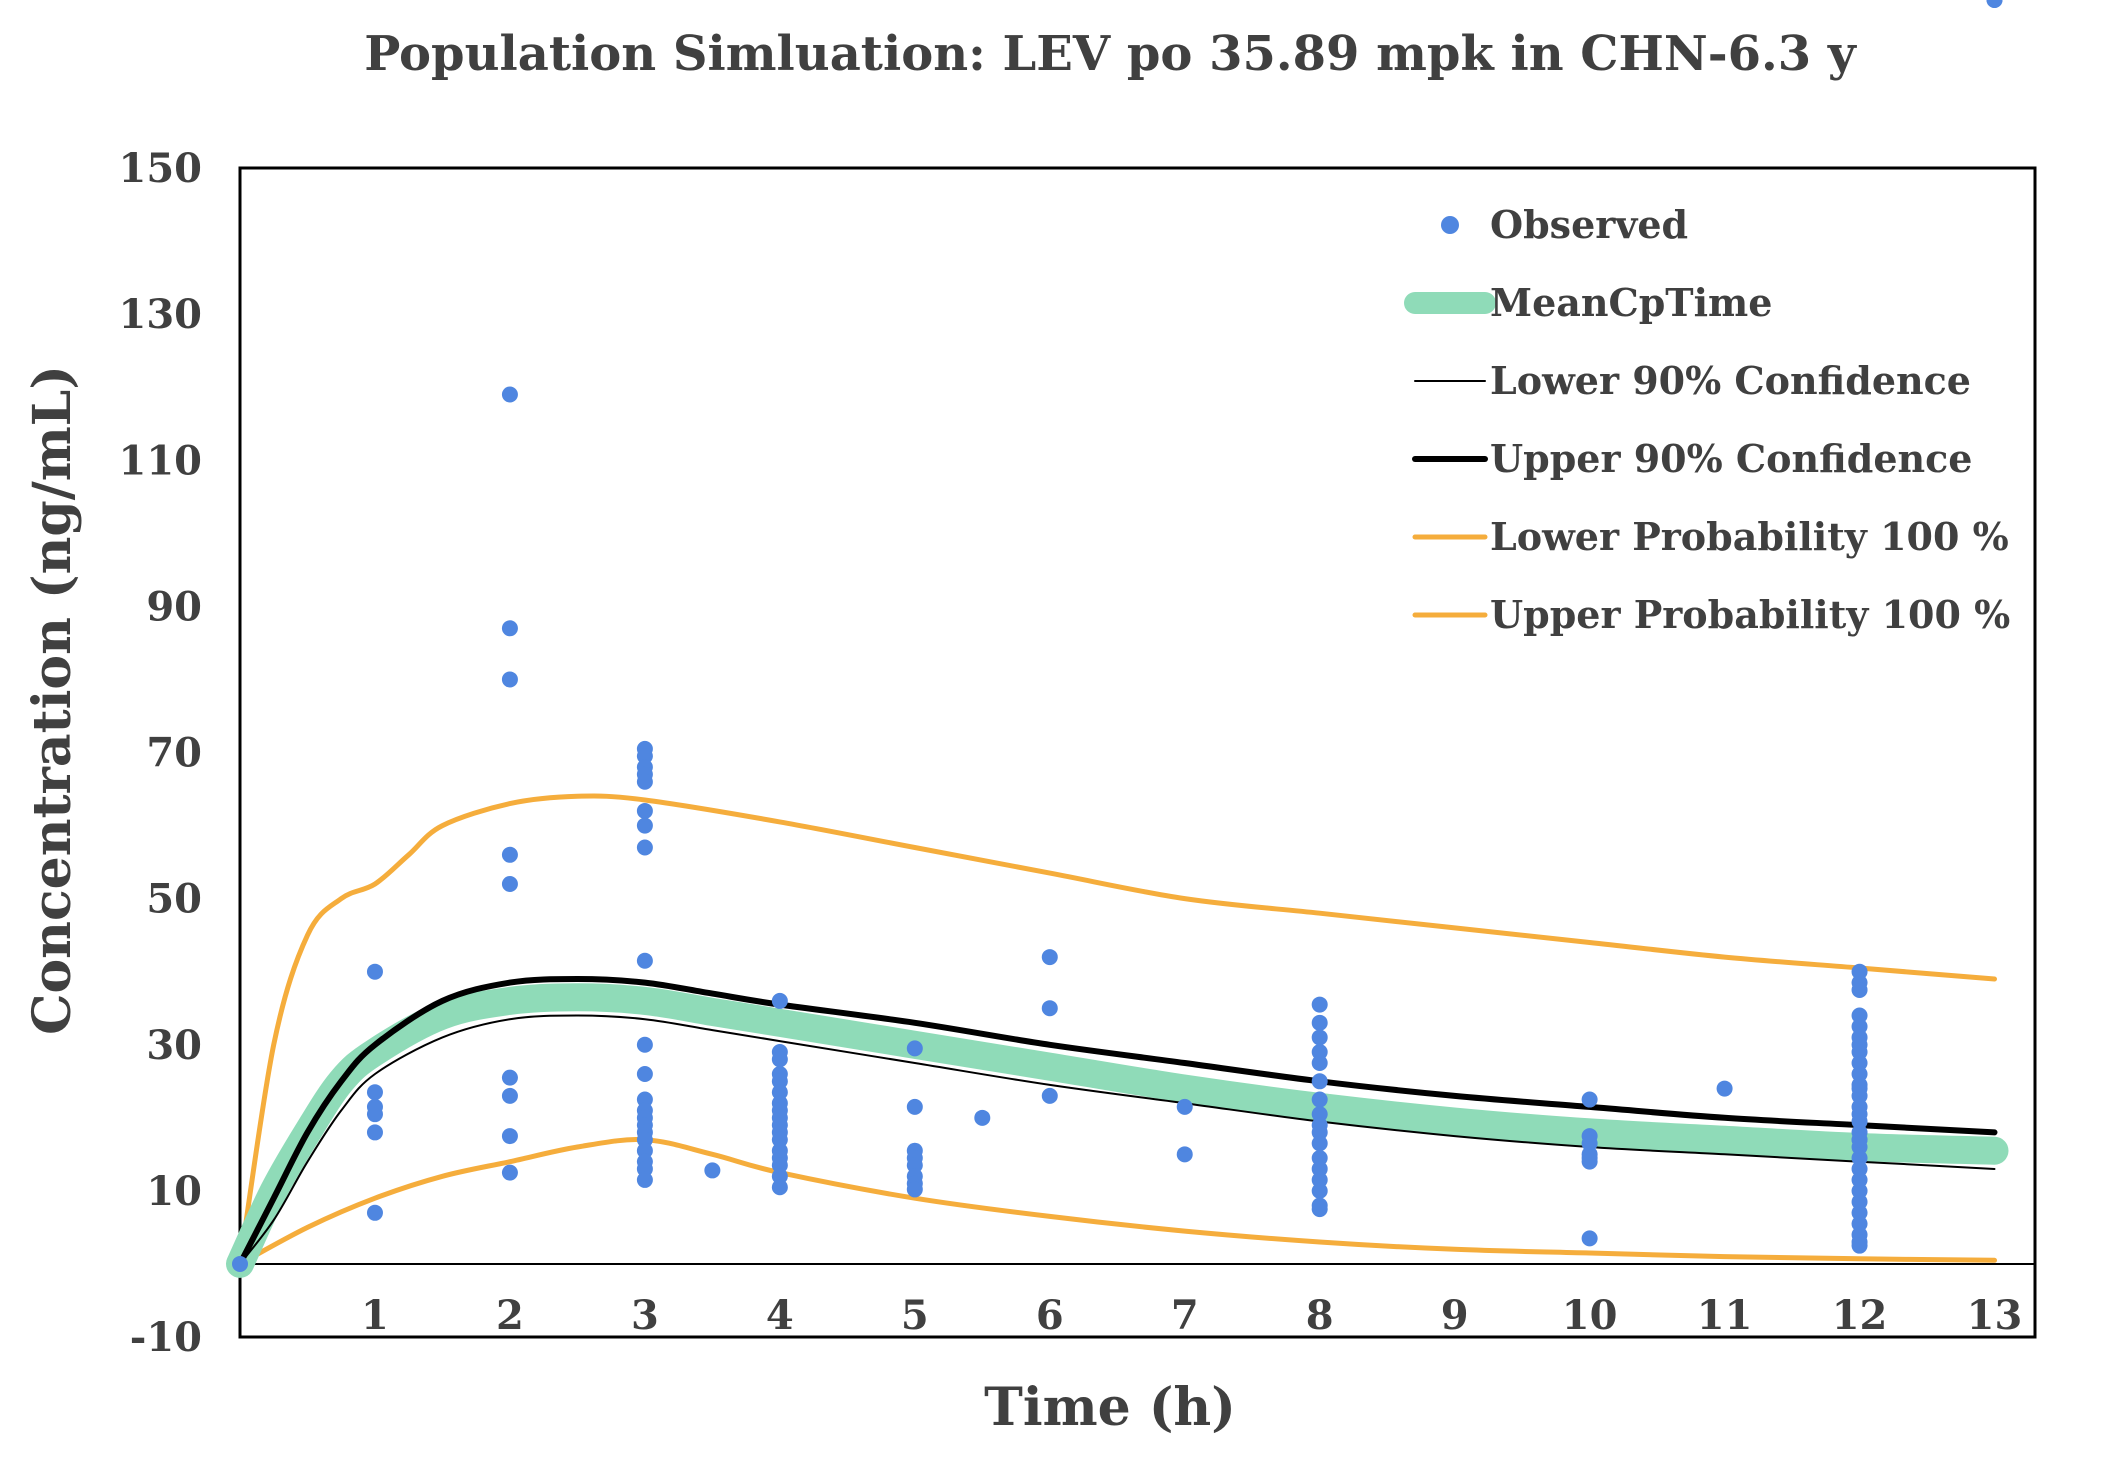 This screenshot has width=2121, height=1466. What do you see at coordinates (1117, 1202) in the screenshot?
I see `series-line-prob-lower` at bounding box center [1117, 1202].